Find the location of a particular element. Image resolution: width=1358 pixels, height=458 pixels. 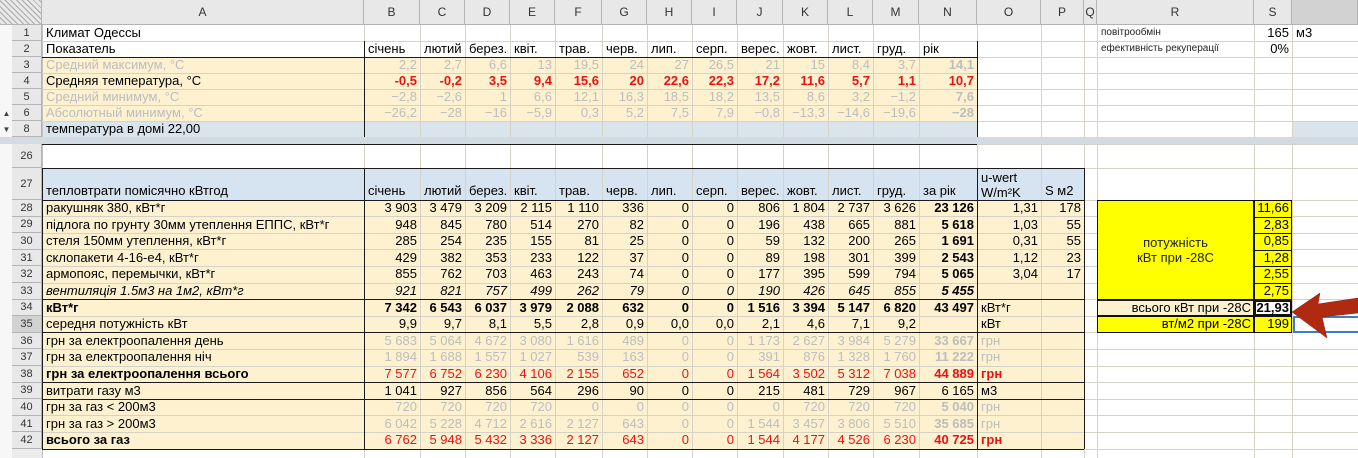

cell-C40: 720 is located at coordinates (451, 407).